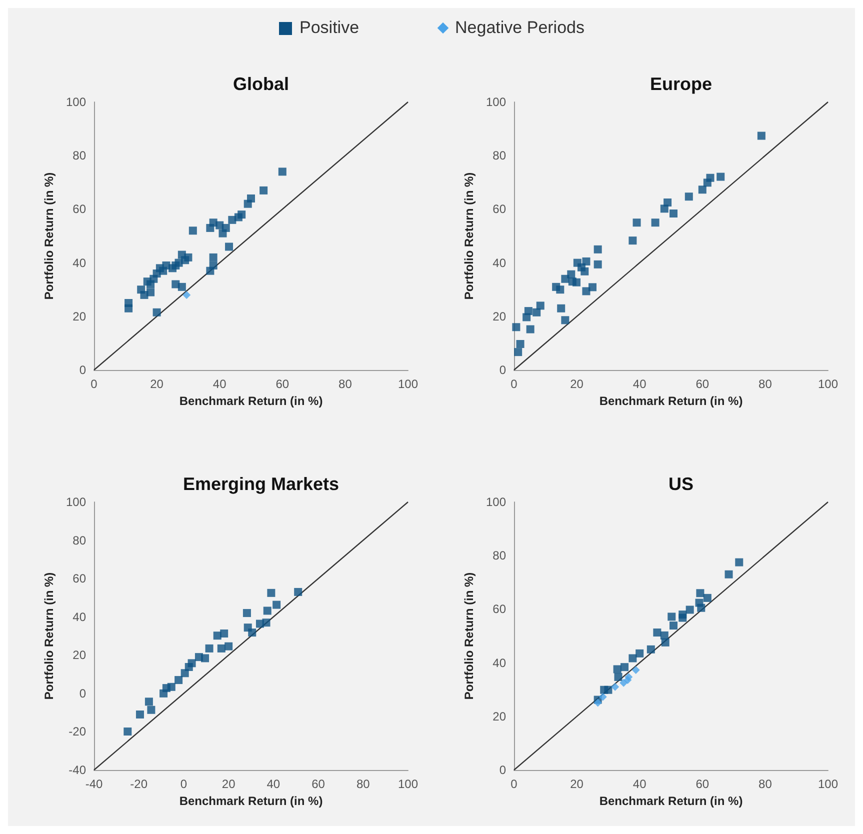 Image resolution: width=863 pixels, height=834 pixels. What do you see at coordinates (261, 84) in the screenshot?
I see `chart-title: Global` at bounding box center [261, 84].